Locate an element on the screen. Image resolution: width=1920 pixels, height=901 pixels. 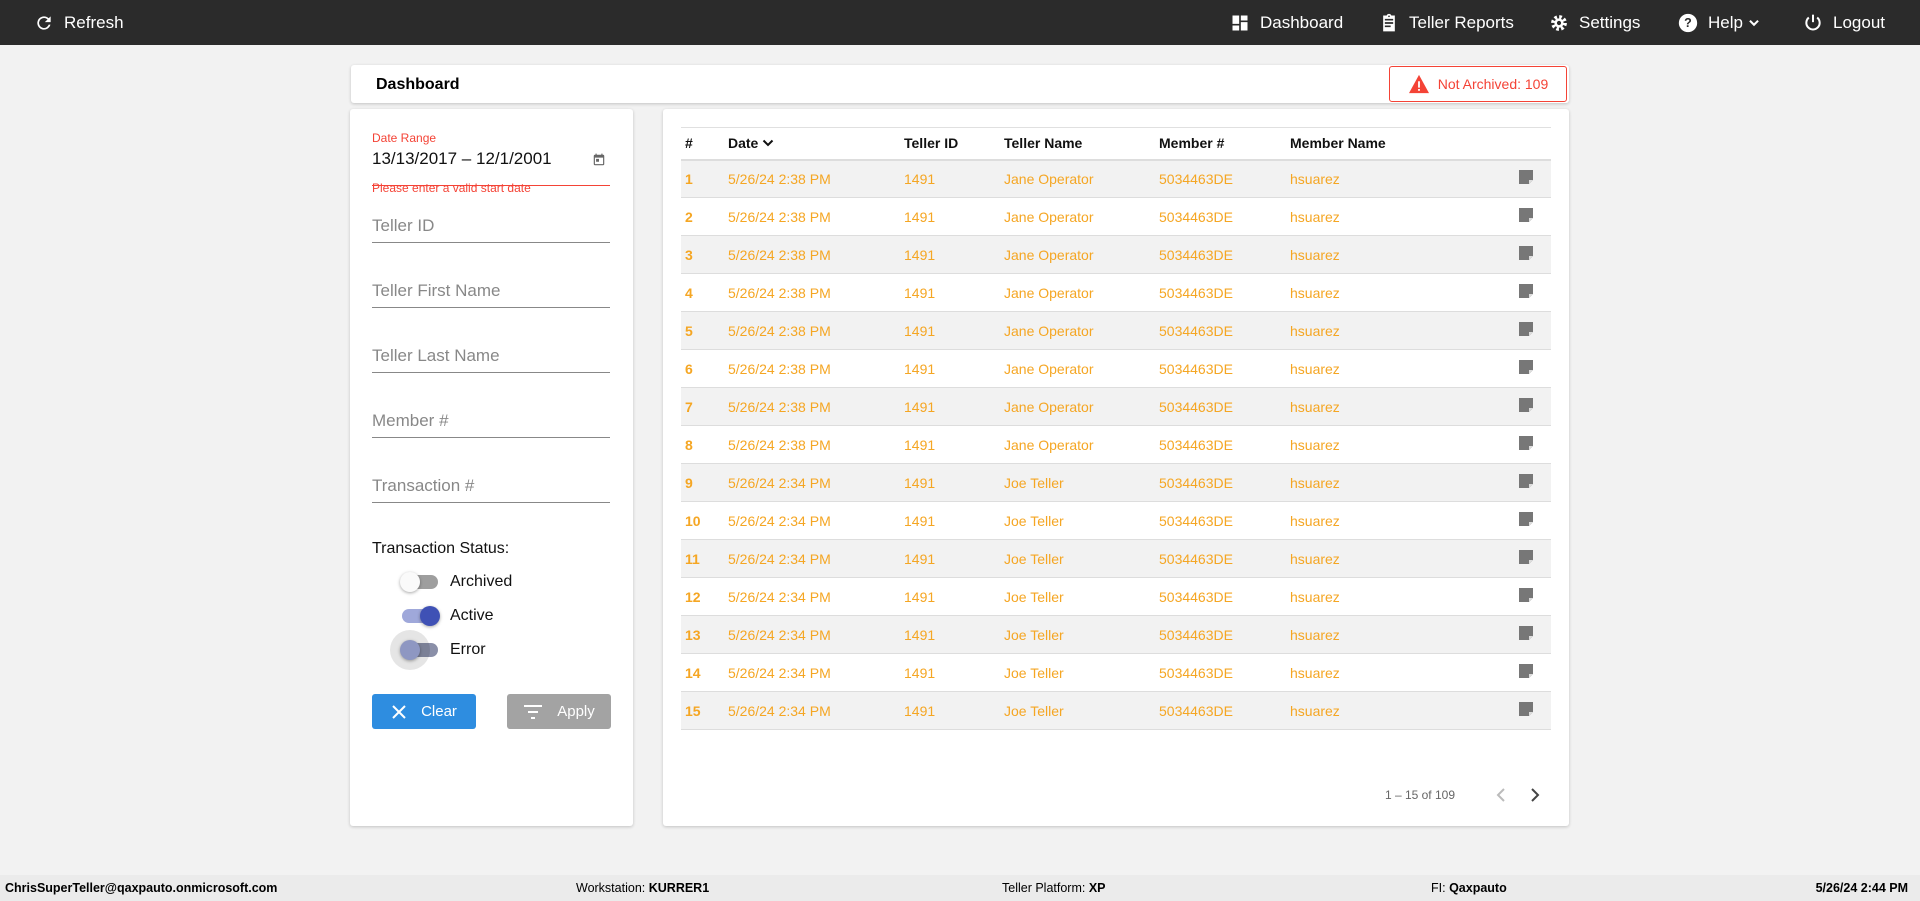
help-icon: ? is located at coordinates (1688, 23).